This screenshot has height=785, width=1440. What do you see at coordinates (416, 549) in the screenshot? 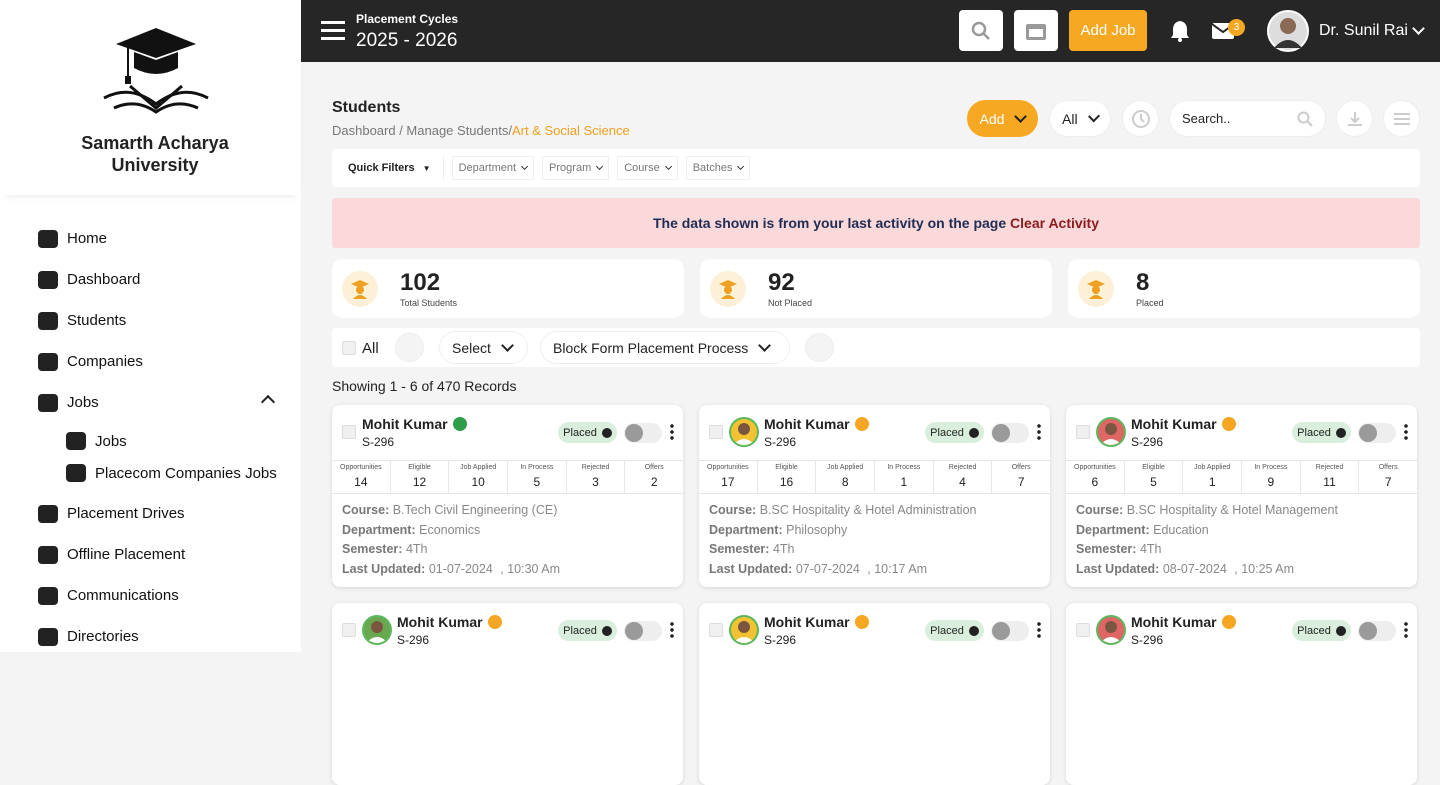
I see `detail-value: 4Th` at bounding box center [416, 549].